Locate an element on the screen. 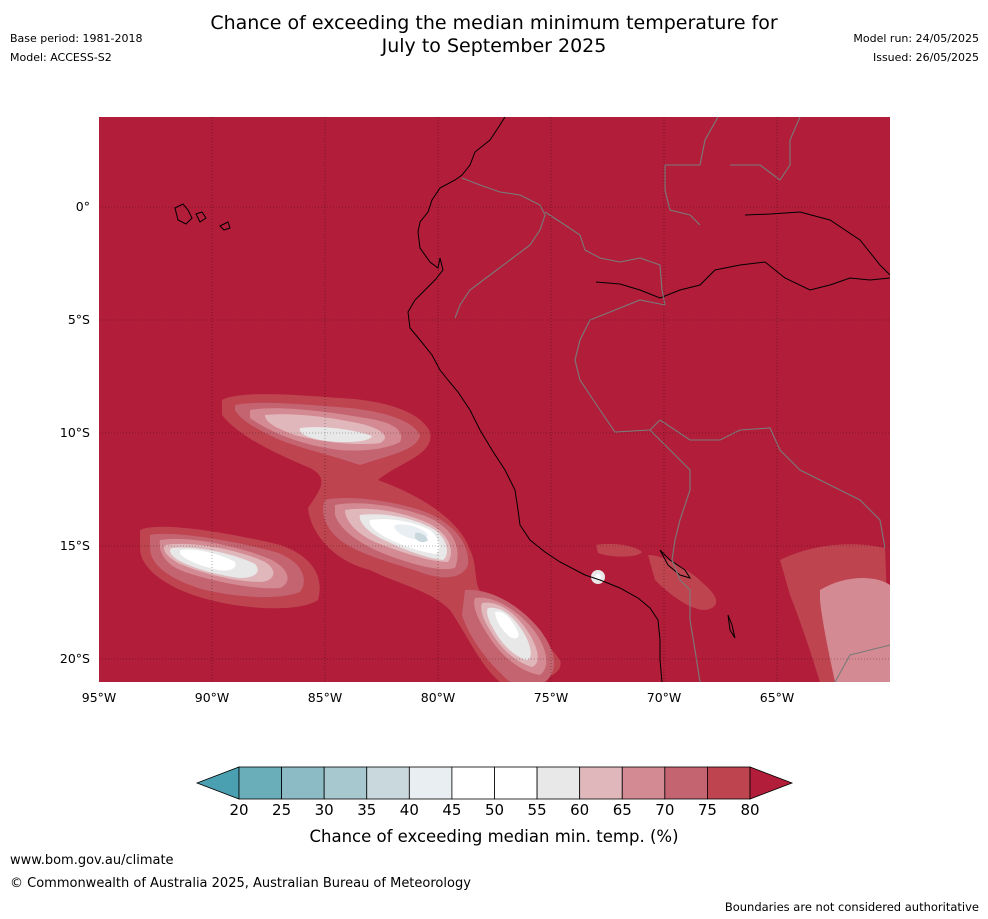 This screenshot has height=919, width=988. colorbar-tick-label: 45 is located at coordinates (452, 810).